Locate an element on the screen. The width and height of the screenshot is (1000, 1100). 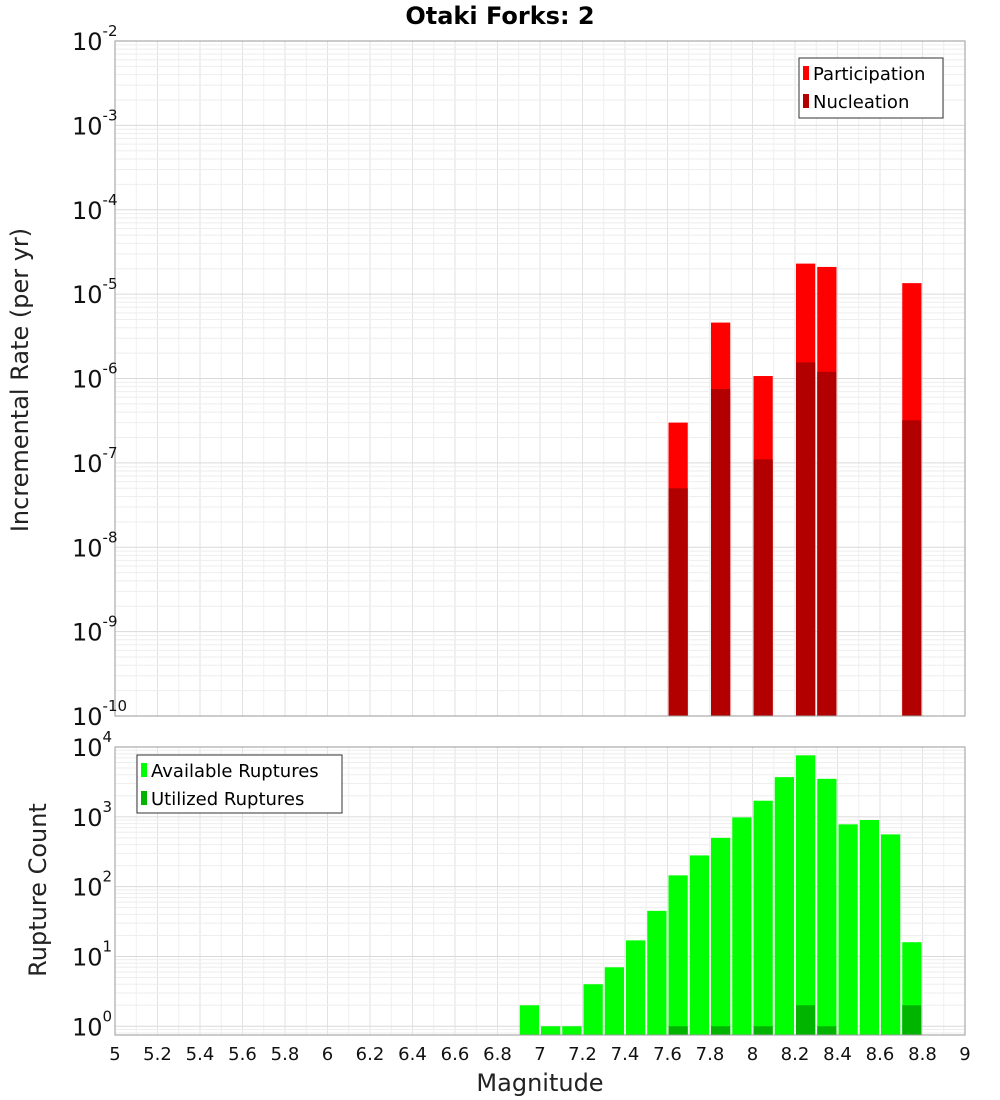
y-tick-exponent: 0 is located at coordinates (108, 1016).